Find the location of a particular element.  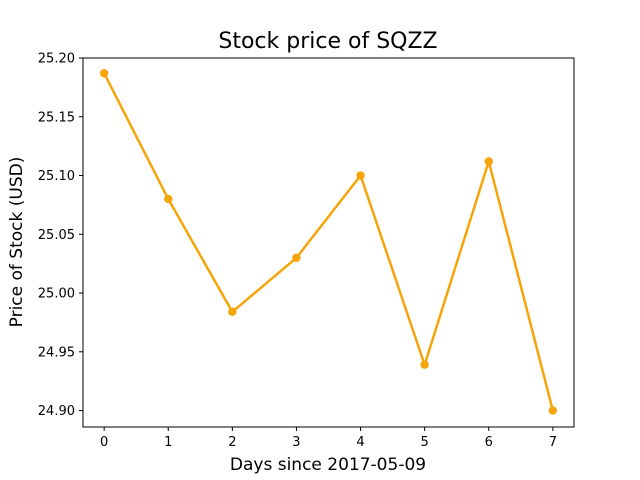

x-tick-label: 7 is located at coordinates (553, 442).